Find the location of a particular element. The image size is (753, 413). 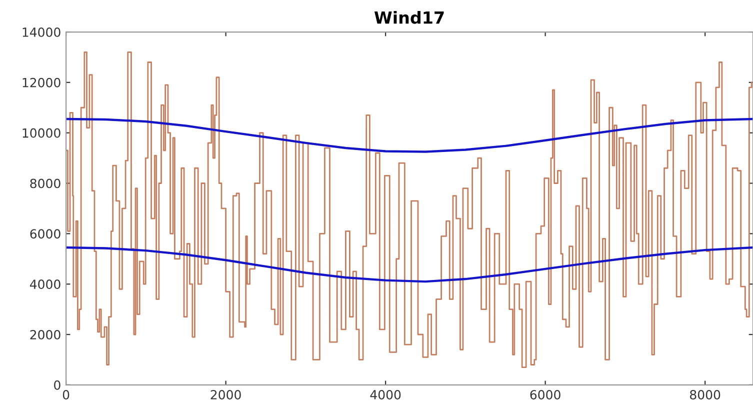

x-tick-label: 2000 is located at coordinates (225, 395).